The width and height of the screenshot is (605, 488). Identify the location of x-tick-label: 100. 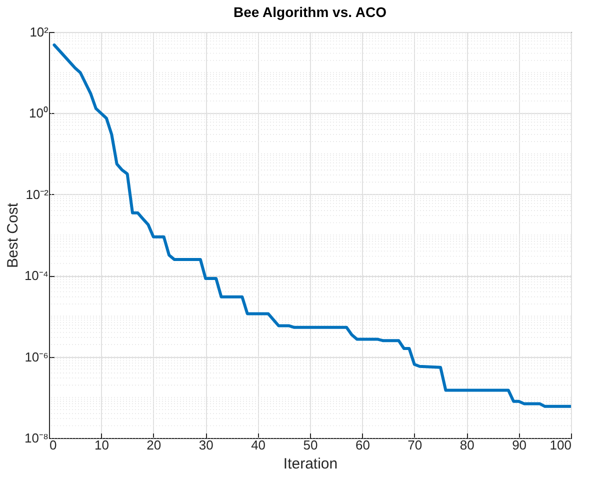
(561, 445).